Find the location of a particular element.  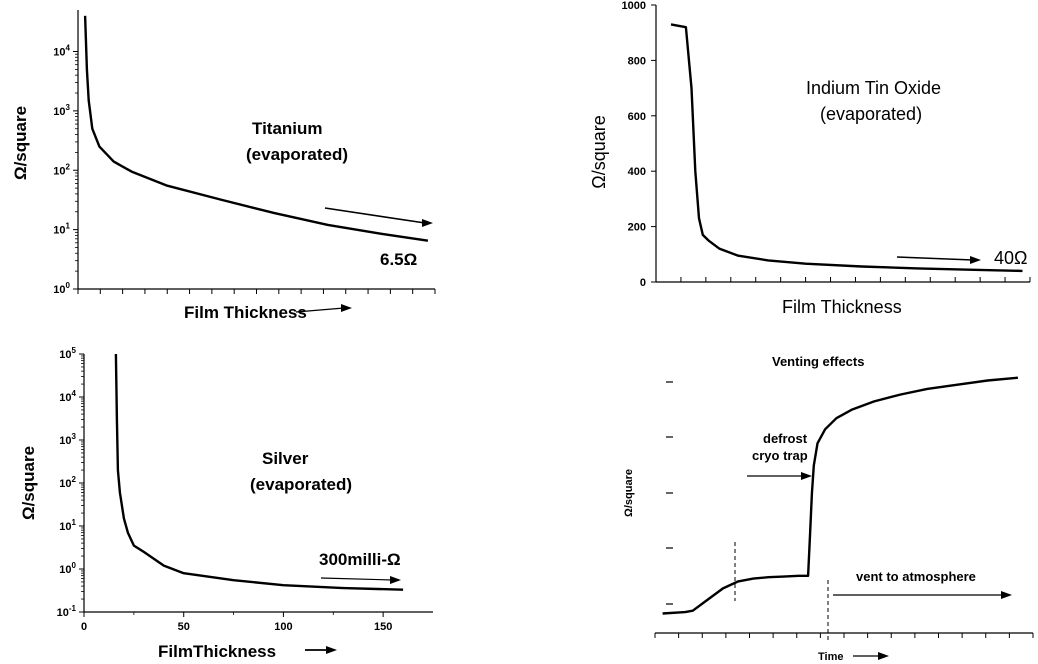

chart-ito-y-tick-label-0: 0 is located at coordinates (643, 283).